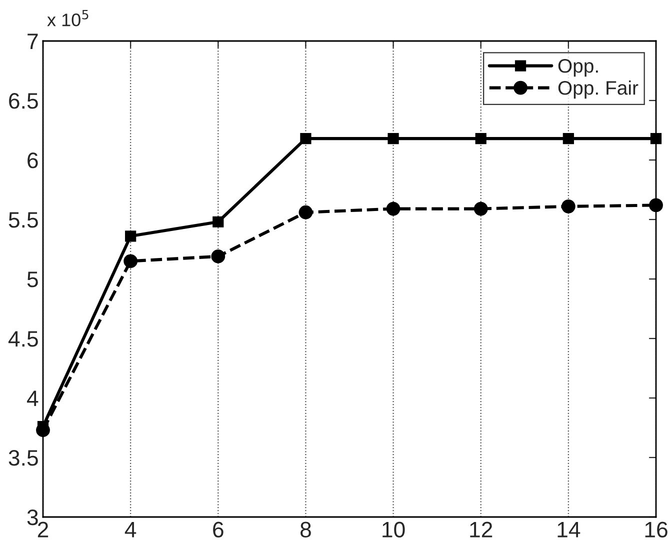 This screenshot has width=672, height=550. I want to click on x-tick-label: 4, so click(130, 530).